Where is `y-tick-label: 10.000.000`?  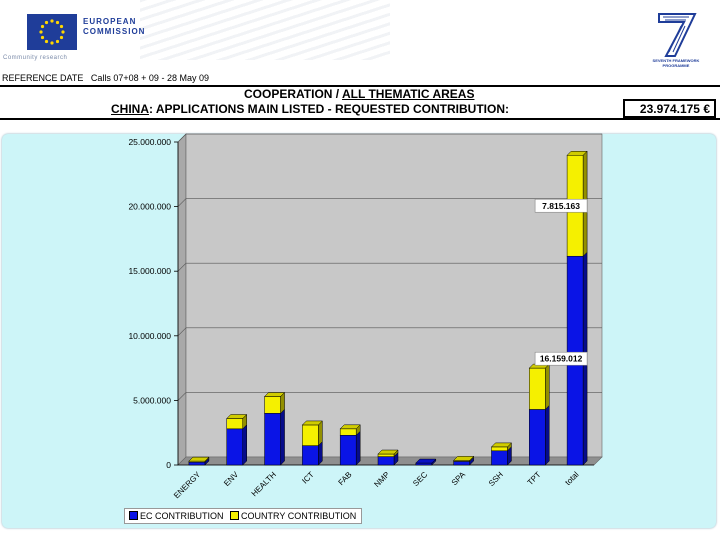
y-tick-label: 10.000.000 is located at coordinates (149, 336).